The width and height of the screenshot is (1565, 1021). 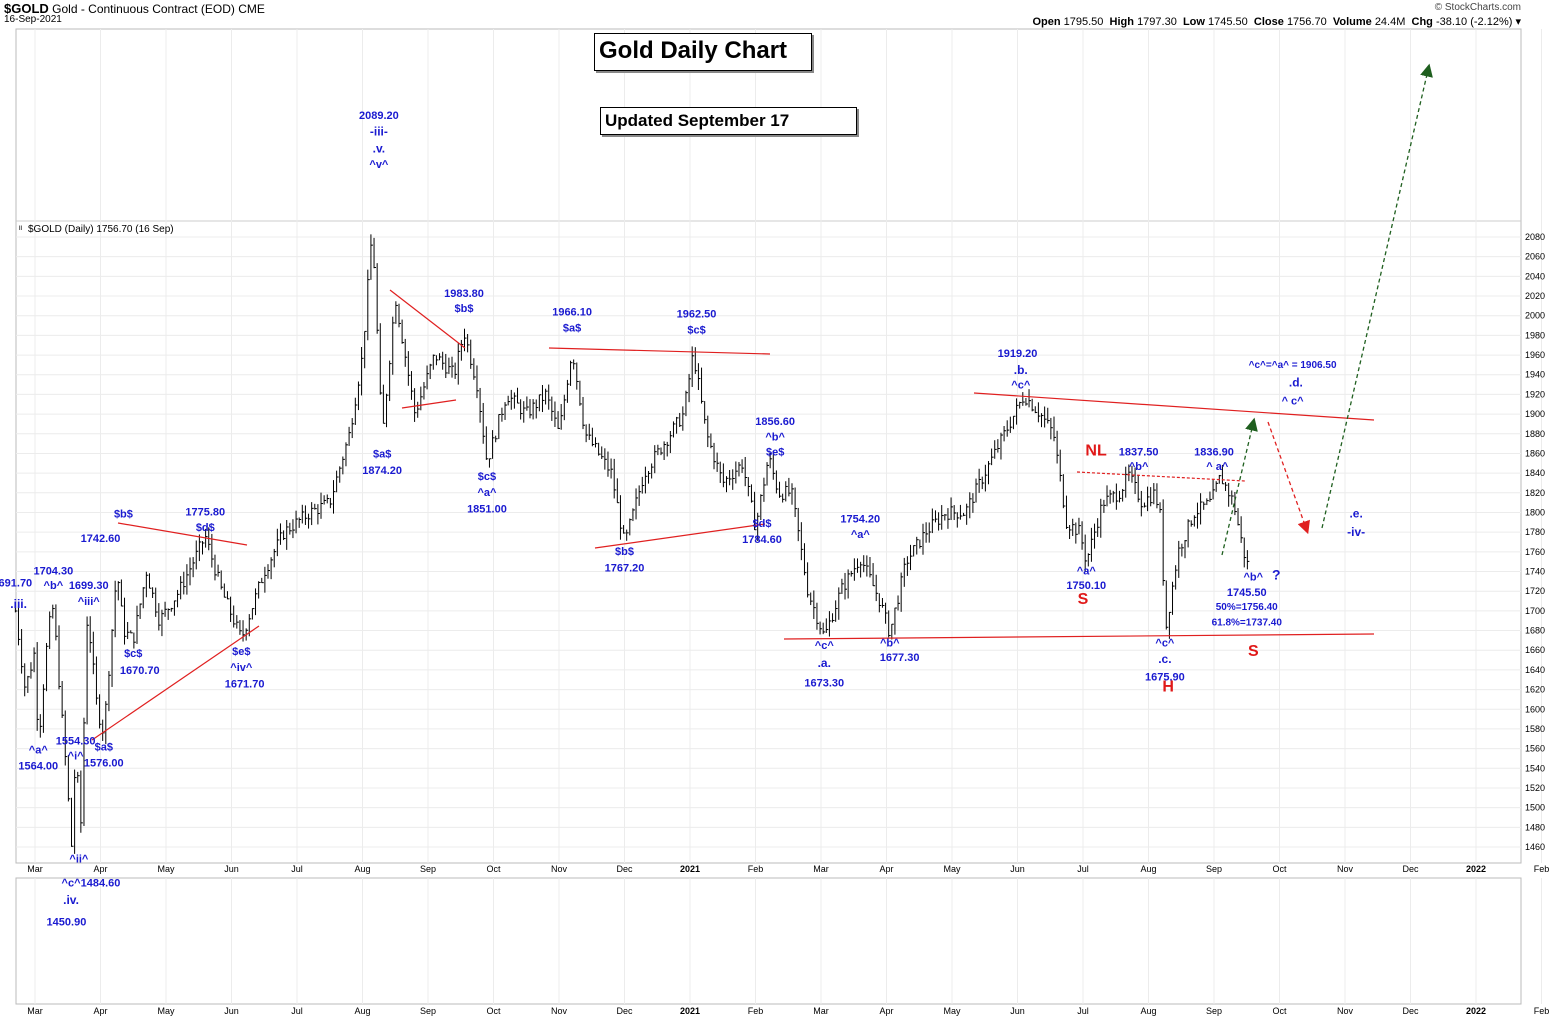 What do you see at coordinates (1535, 650) in the screenshot?
I see `y-tick-label: 1660` at bounding box center [1535, 650].